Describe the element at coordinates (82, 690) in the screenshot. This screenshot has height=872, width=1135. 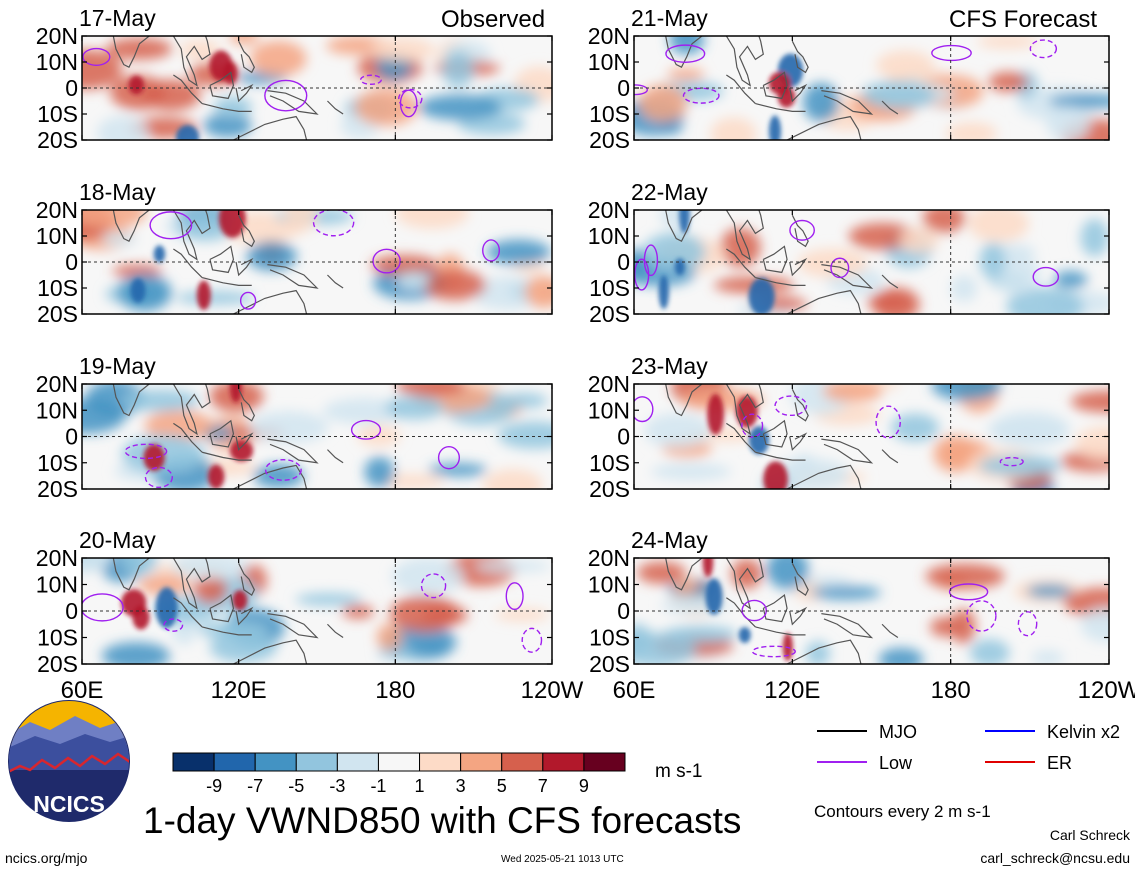
I see `x-tick-label: 60E` at that location.